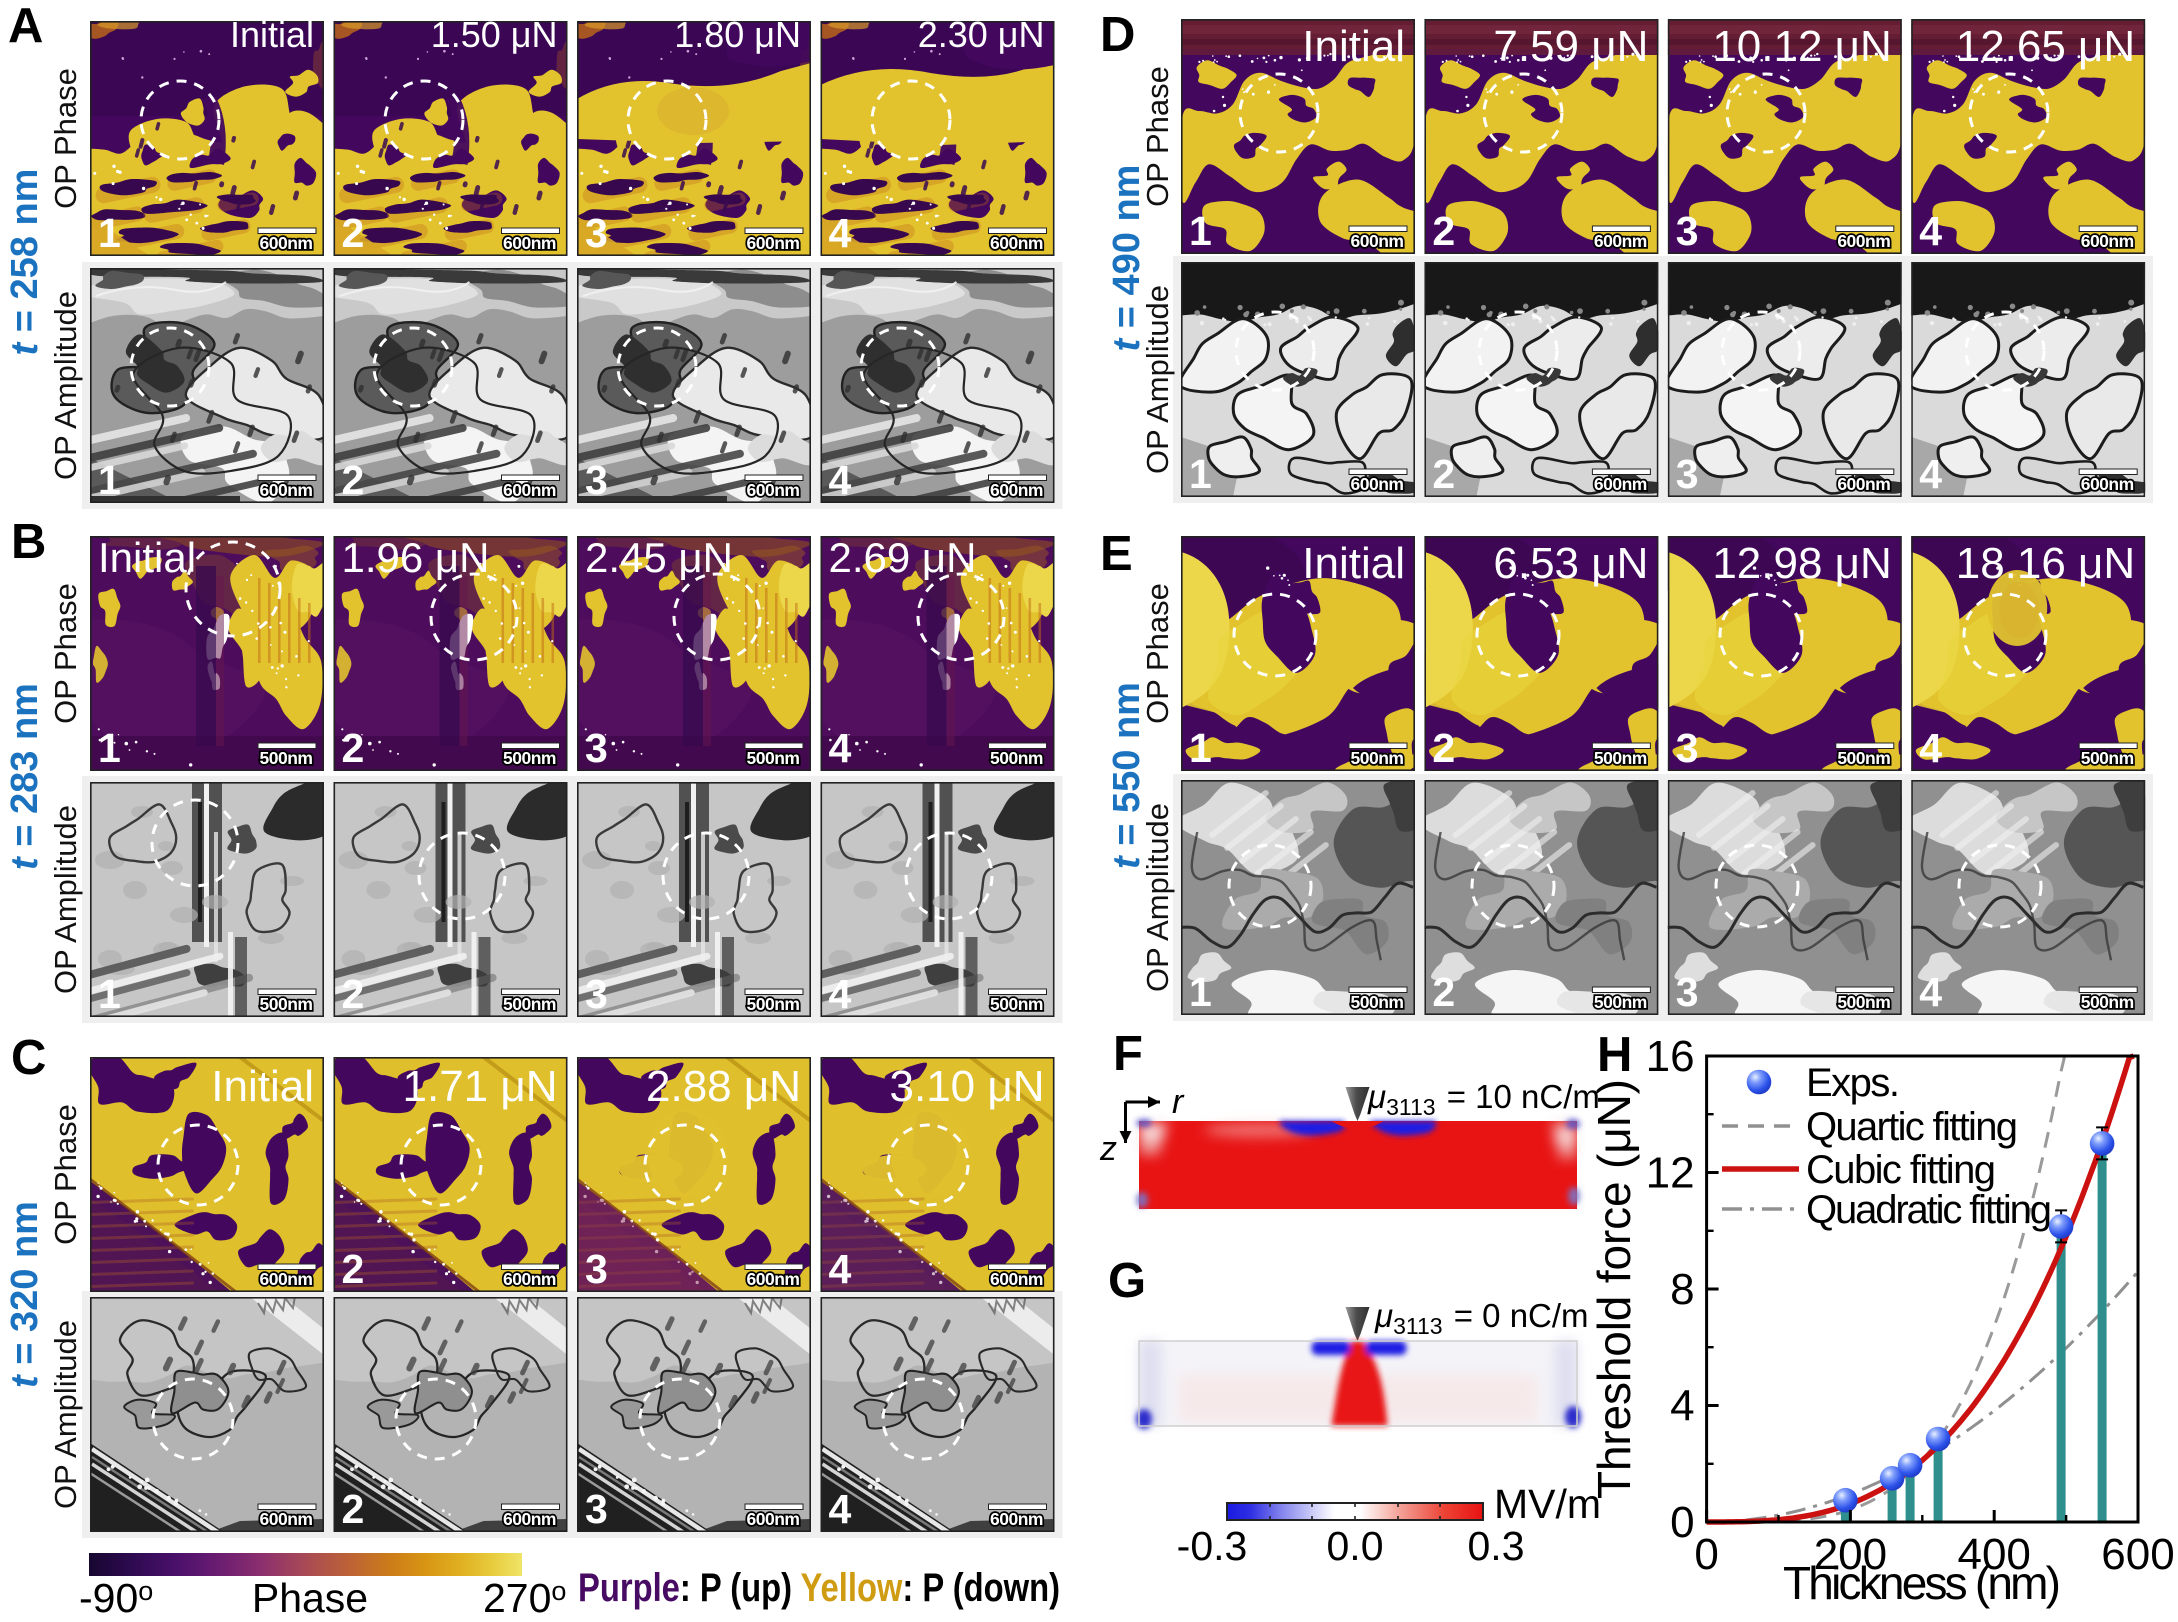 This screenshot has width=2178, height=1622. I want to click on svg-text: r, so click(1178, 1102).